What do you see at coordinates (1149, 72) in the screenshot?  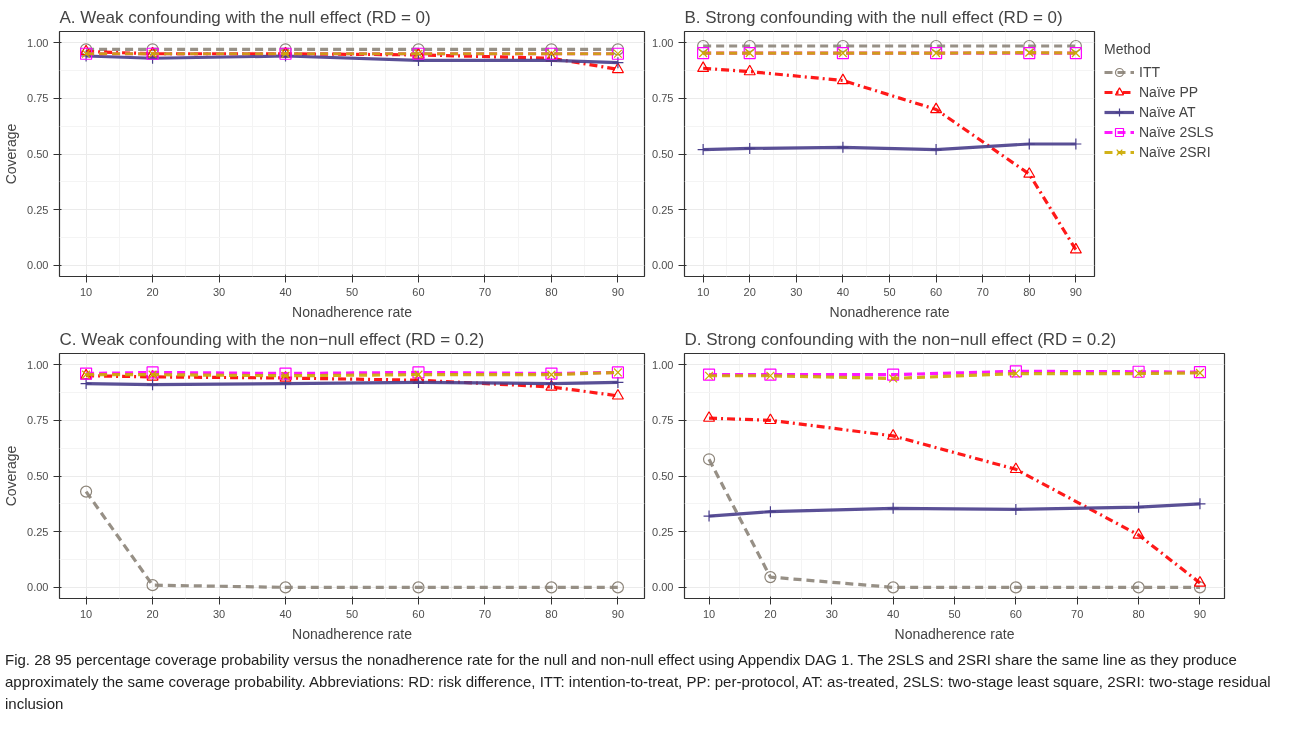 I see `legend-label: ITT` at bounding box center [1149, 72].